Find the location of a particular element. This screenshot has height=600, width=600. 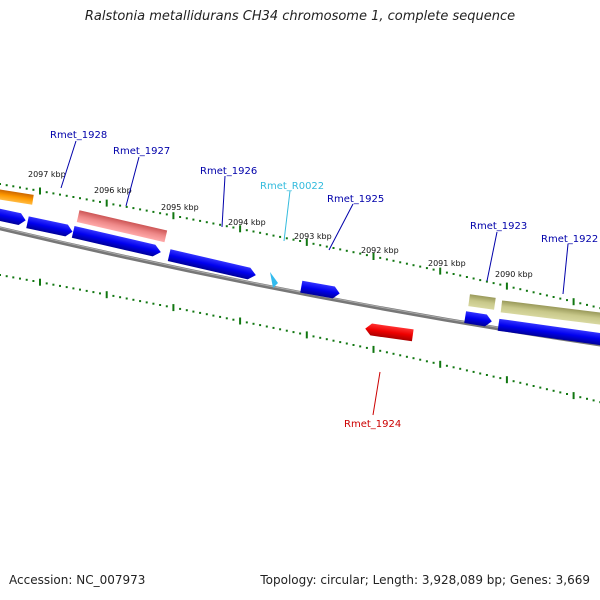

accession-text: Accession: NC_007973 is located at coordinates (77, 580).